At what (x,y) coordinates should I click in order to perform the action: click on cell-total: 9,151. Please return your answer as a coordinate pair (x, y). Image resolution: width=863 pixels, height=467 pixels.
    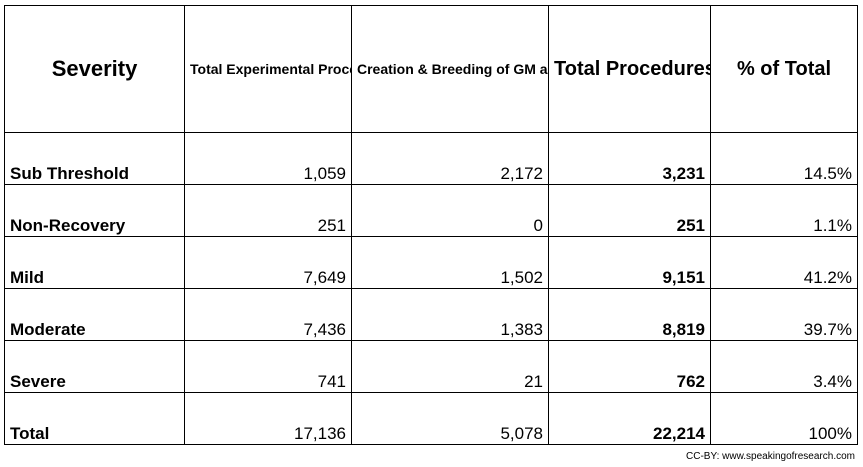
    Looking at the image, I should click on (629, 262).